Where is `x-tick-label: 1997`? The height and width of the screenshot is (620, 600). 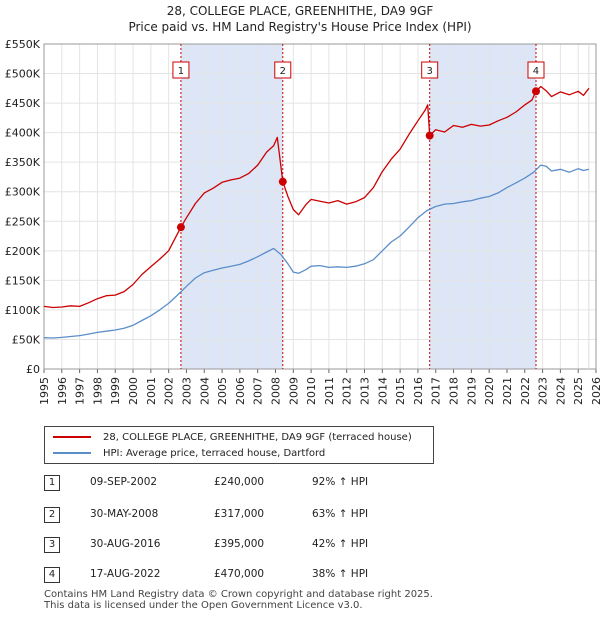 x-tick-label: 1997 is located at coordinates (80, 391).